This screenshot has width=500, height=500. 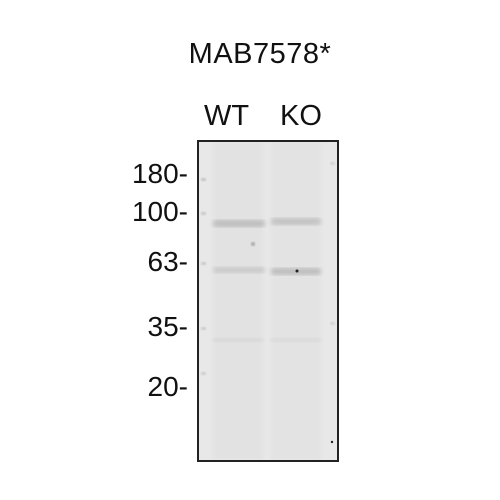 I want to click on marker-20: 20-, so click(x=167, y=386).